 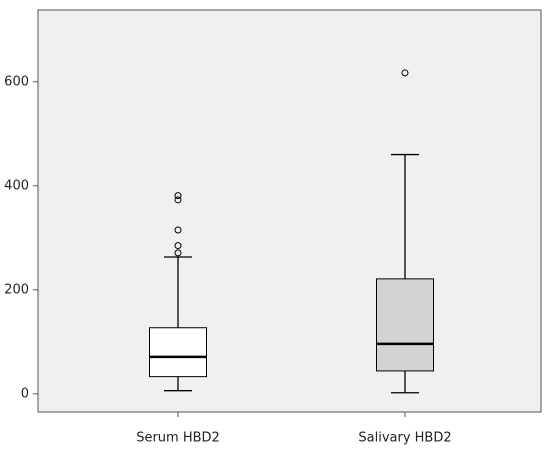 What do you see at coordinates (25, 393) in the screenshot?
I see `y-tick-label: 0` at bounding box center [25, 393].